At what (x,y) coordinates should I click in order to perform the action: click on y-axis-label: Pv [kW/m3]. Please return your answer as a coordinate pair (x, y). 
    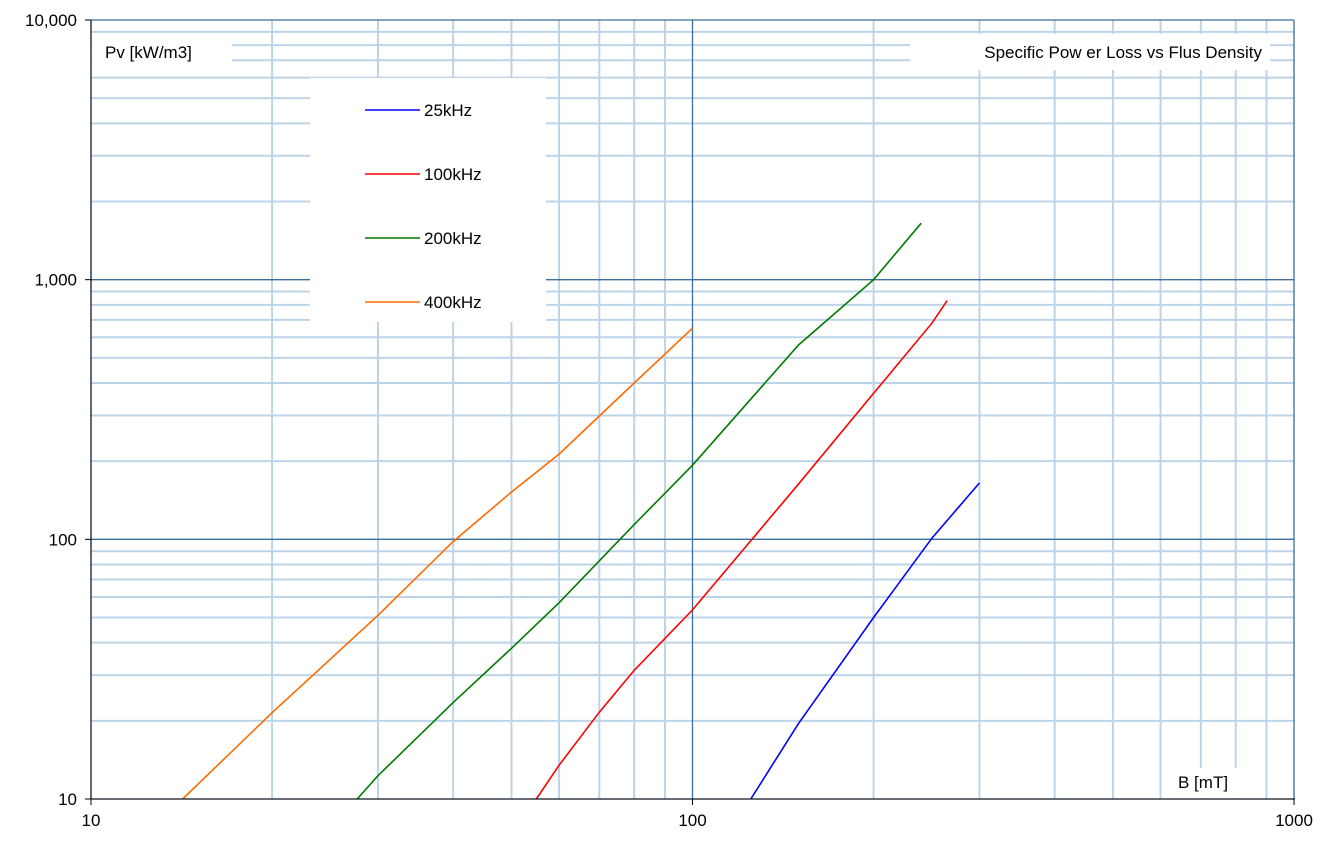
    Looking at the image, I should click on (148, 52).